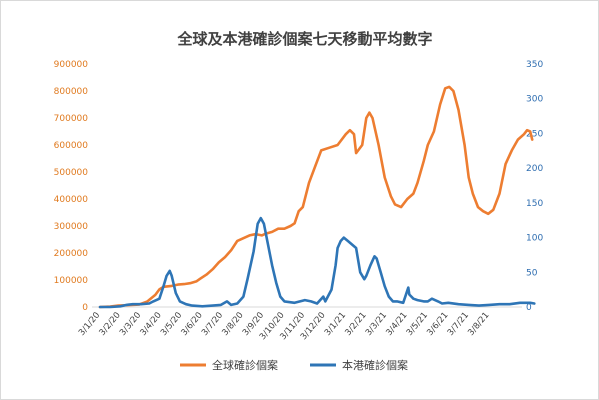  What do you see at coordinates (71, 173) in the screenshot?
I see `left-tick-label: 500000` at bounding box center [71, 173].